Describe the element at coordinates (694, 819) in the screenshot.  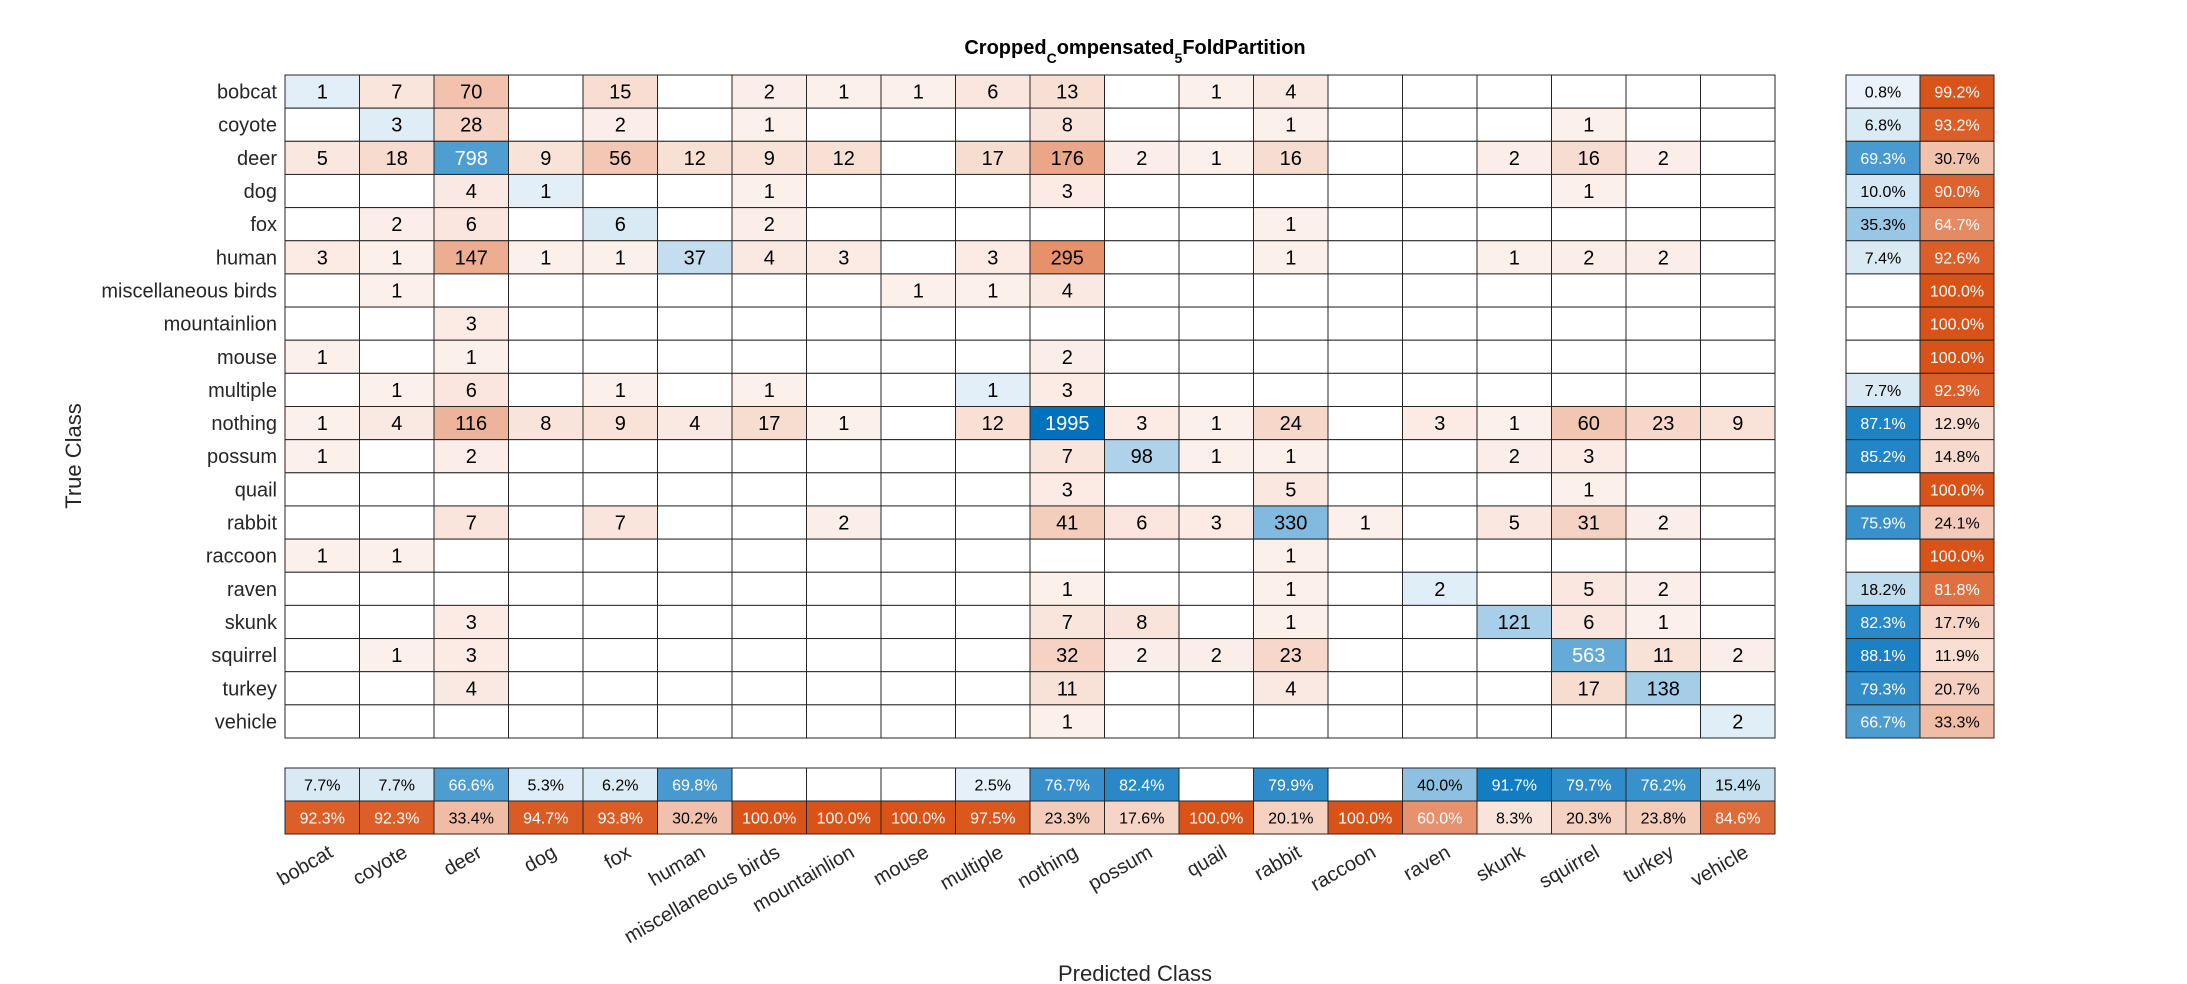
I see `summary-value: 30.2%` at that location.